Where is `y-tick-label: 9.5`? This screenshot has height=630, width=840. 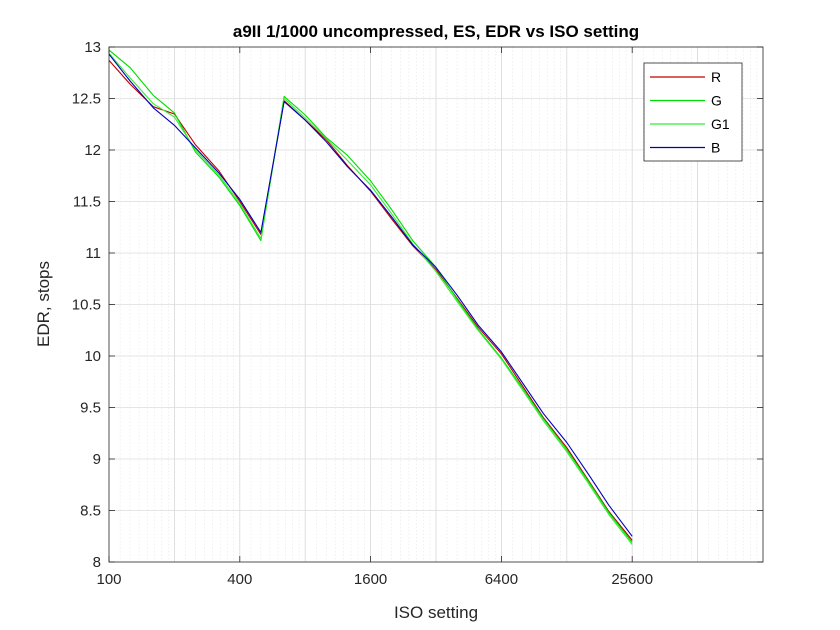
y-tick-label: 9.5 is located at coordinates (90, 408).